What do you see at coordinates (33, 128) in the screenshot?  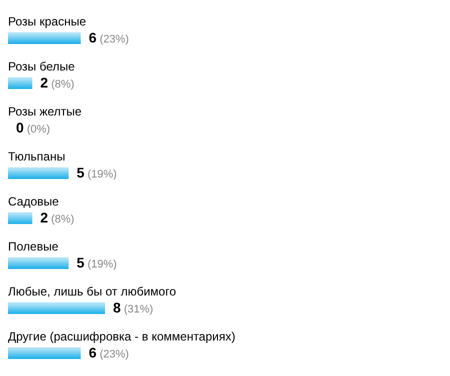 I see `data-label: 0 (0%)` at bounding box center [33, 128].